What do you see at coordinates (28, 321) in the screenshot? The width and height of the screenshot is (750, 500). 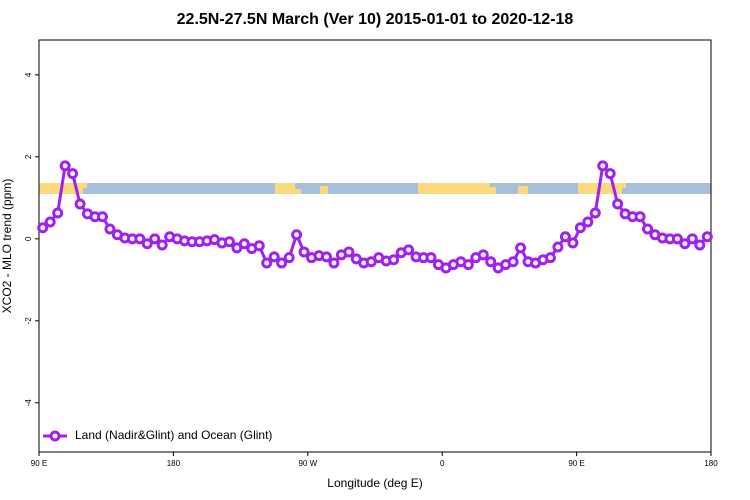 I see `y-tick-label: -2` at bounding box center [28, 321].